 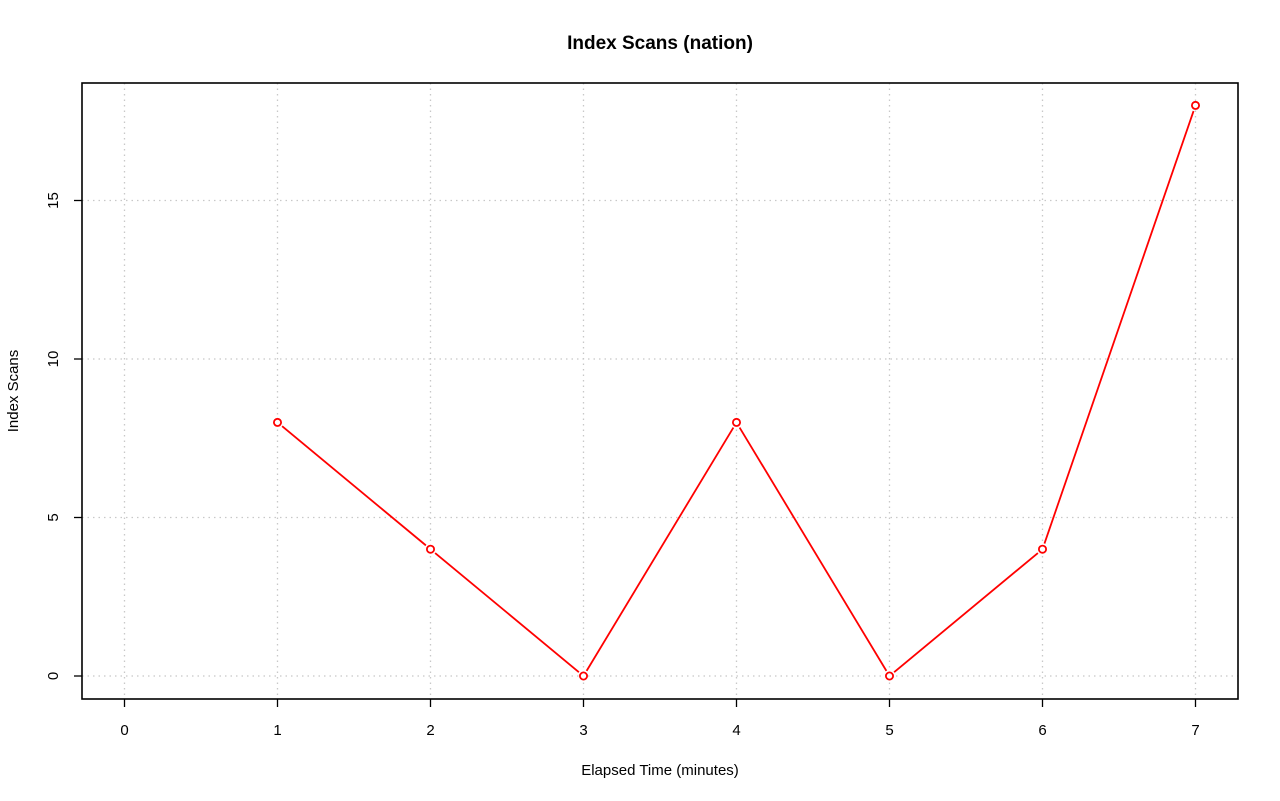 I want to click on x-tick-label: 5, so click(x=889, y=730).